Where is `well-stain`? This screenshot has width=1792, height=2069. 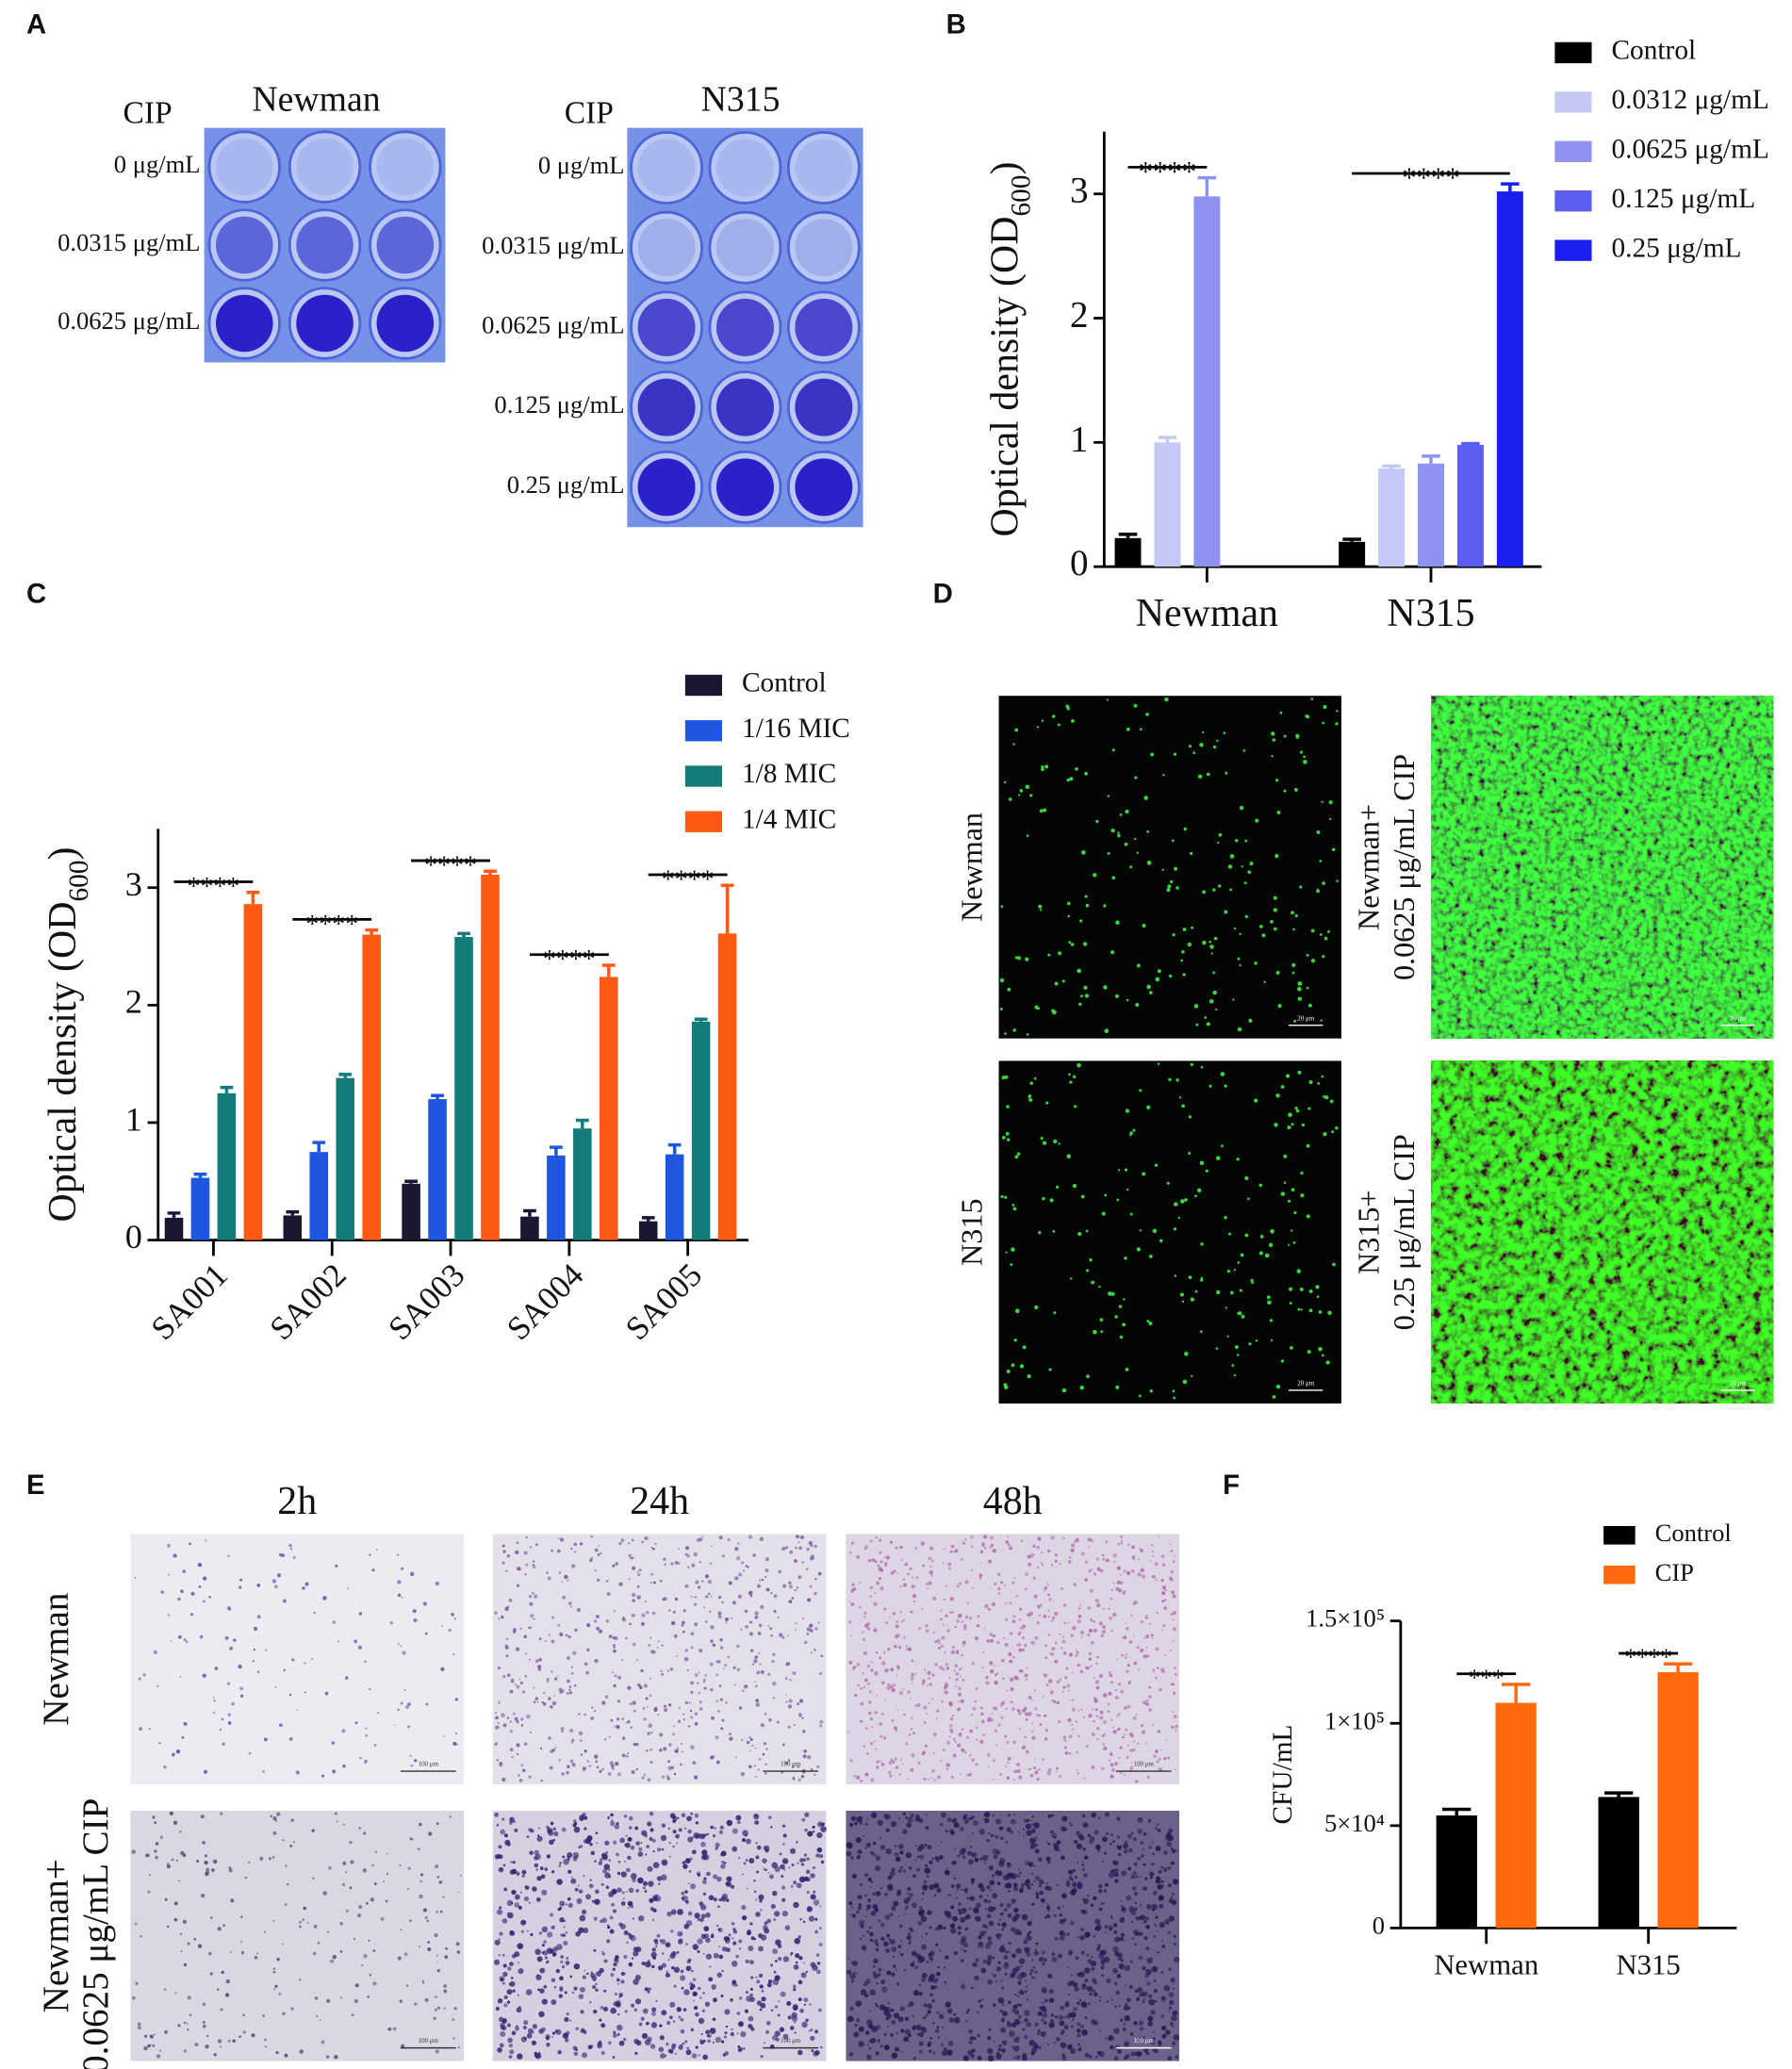 well-stain is located at coordinates (666, 327).